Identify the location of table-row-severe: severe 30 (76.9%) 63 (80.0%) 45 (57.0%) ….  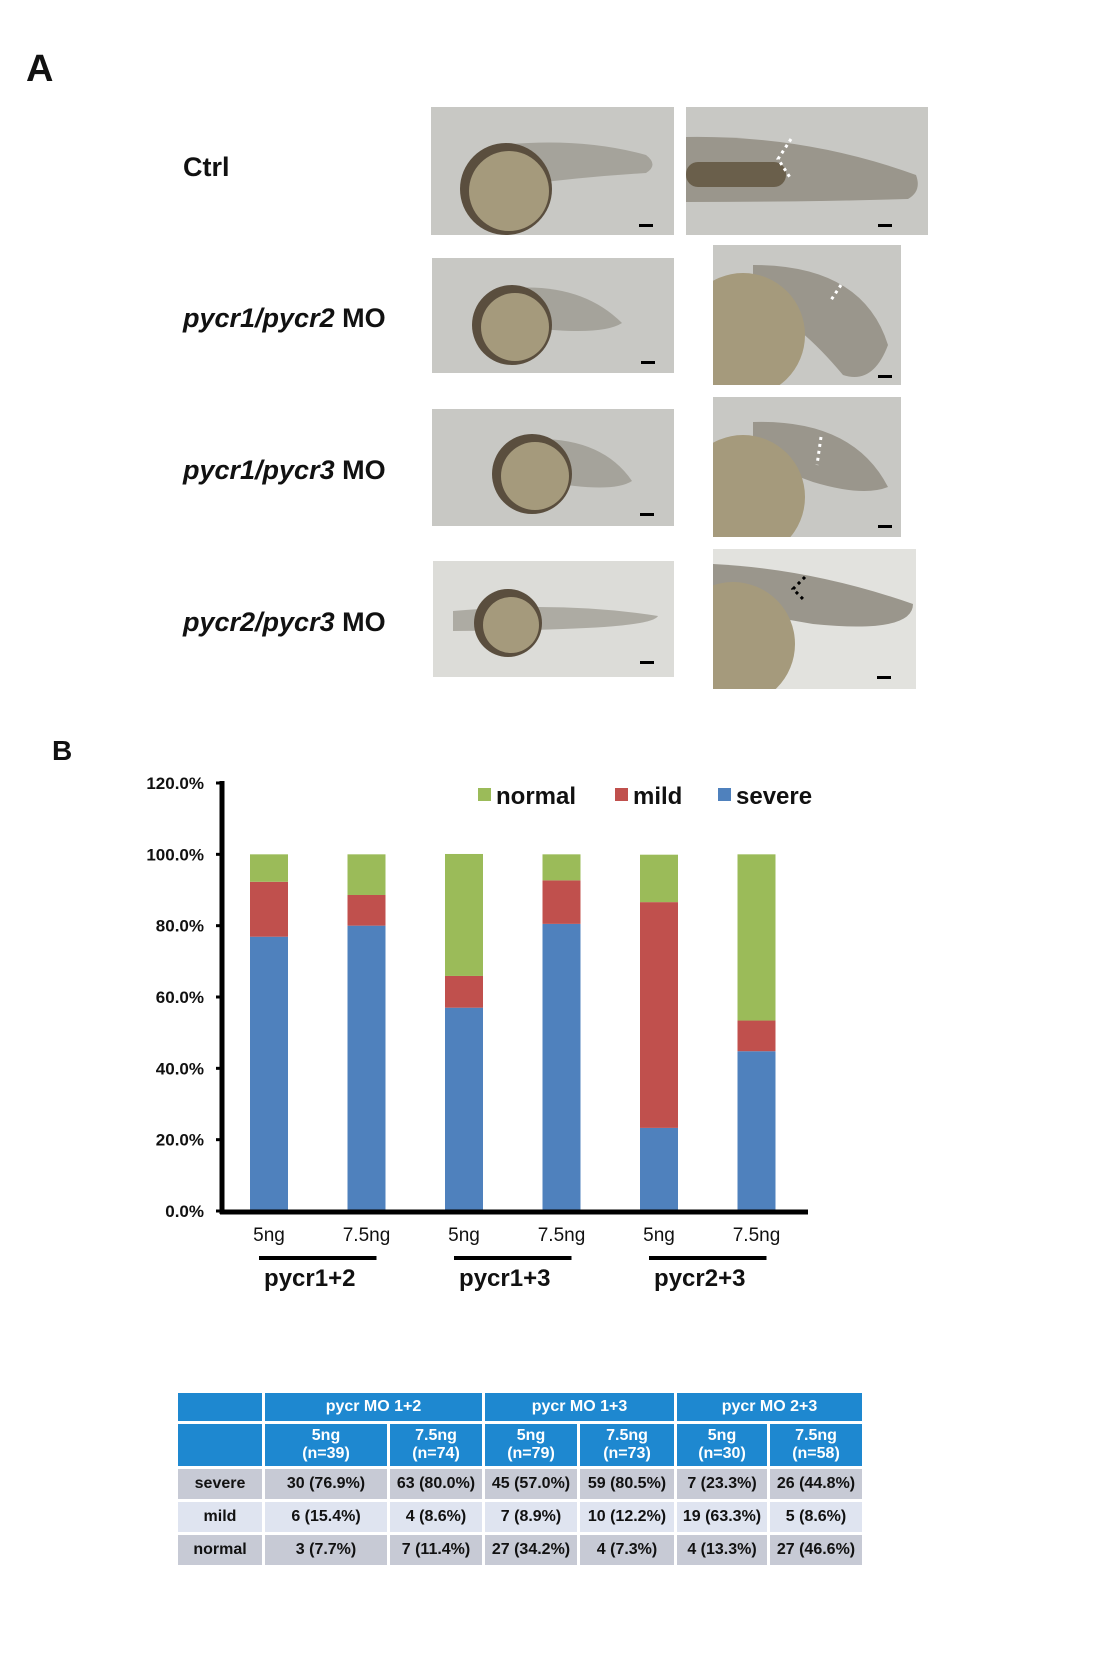
(520, 1484).